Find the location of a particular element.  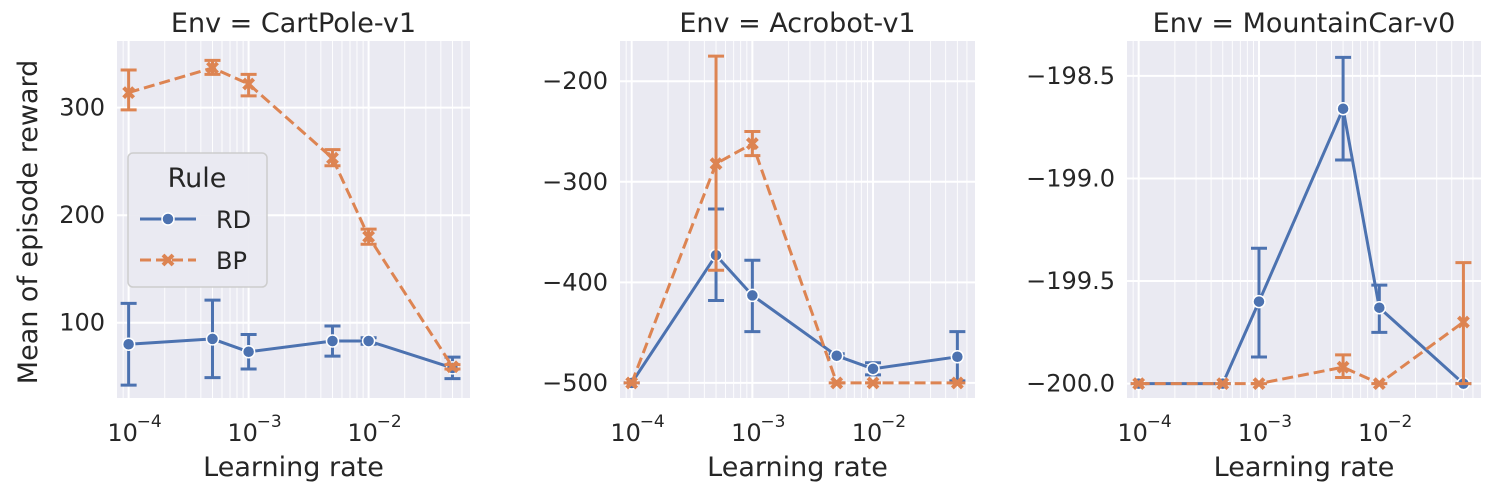

series-RD is located at coordinates (794, 298).